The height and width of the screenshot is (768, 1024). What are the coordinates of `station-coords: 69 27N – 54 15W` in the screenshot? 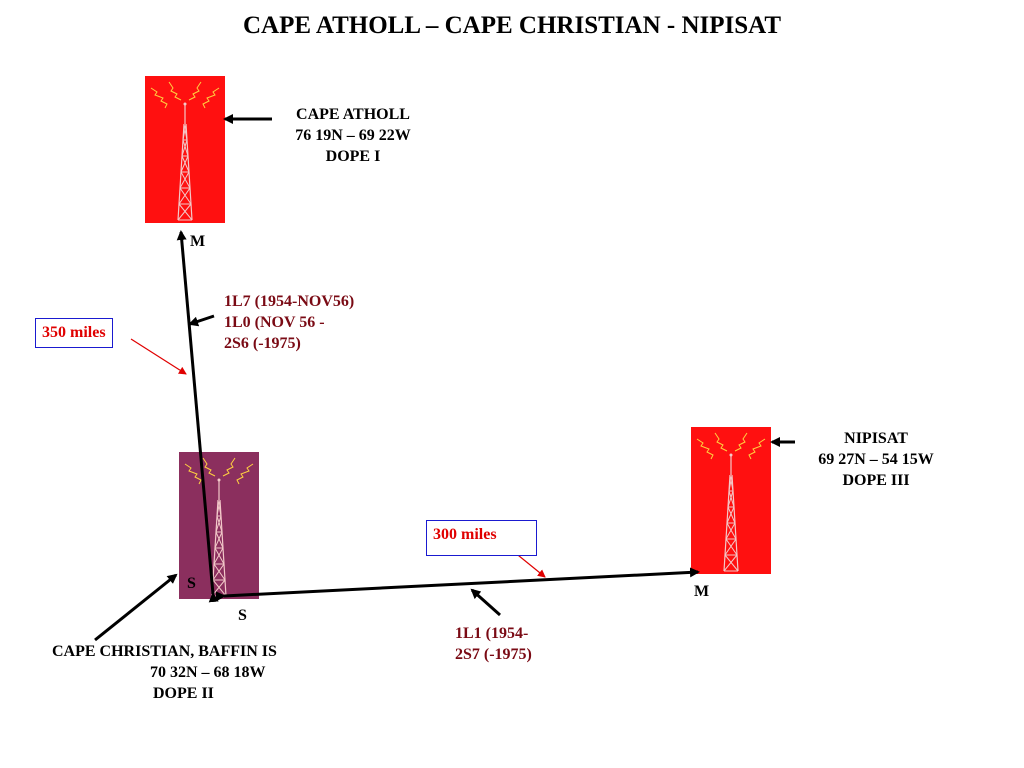 It's located at (876, 459).